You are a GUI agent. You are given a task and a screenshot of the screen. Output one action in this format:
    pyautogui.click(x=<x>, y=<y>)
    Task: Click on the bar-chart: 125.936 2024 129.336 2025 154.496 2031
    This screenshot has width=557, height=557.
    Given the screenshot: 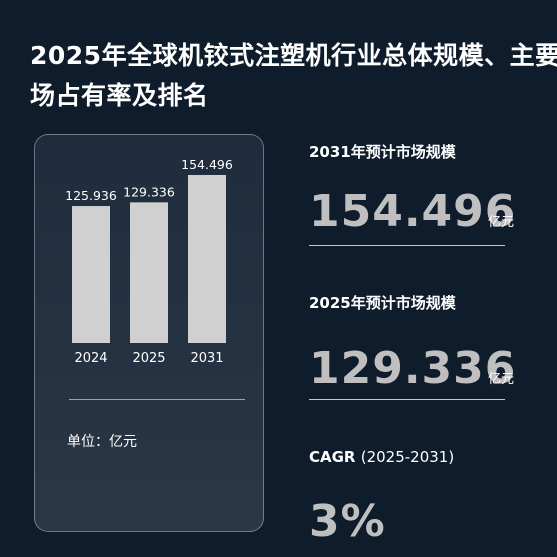 What is the action you would take?
    pyautogui.click(x=149, y=261)
    